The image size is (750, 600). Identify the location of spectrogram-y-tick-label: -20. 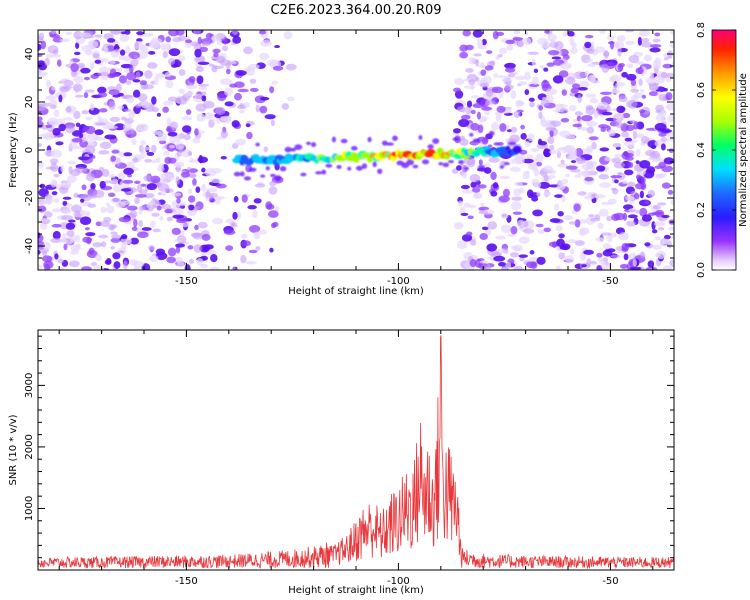
(29, 198).